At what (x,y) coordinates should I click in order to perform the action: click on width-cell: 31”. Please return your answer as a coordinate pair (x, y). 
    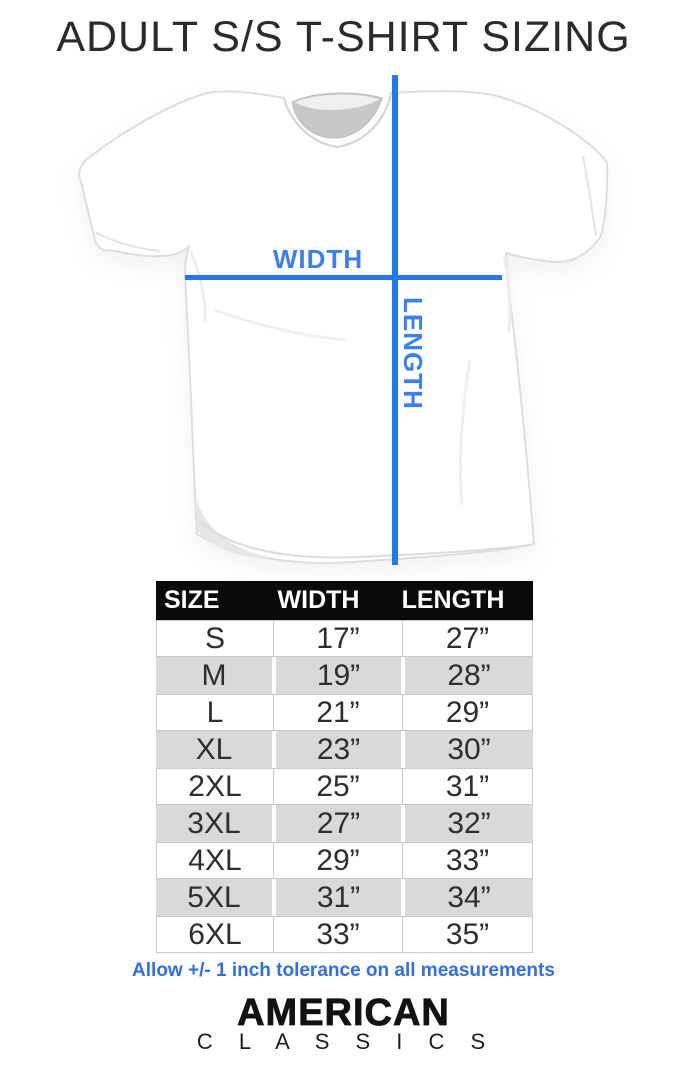
    Looking at the image, I should click on (338, 897).